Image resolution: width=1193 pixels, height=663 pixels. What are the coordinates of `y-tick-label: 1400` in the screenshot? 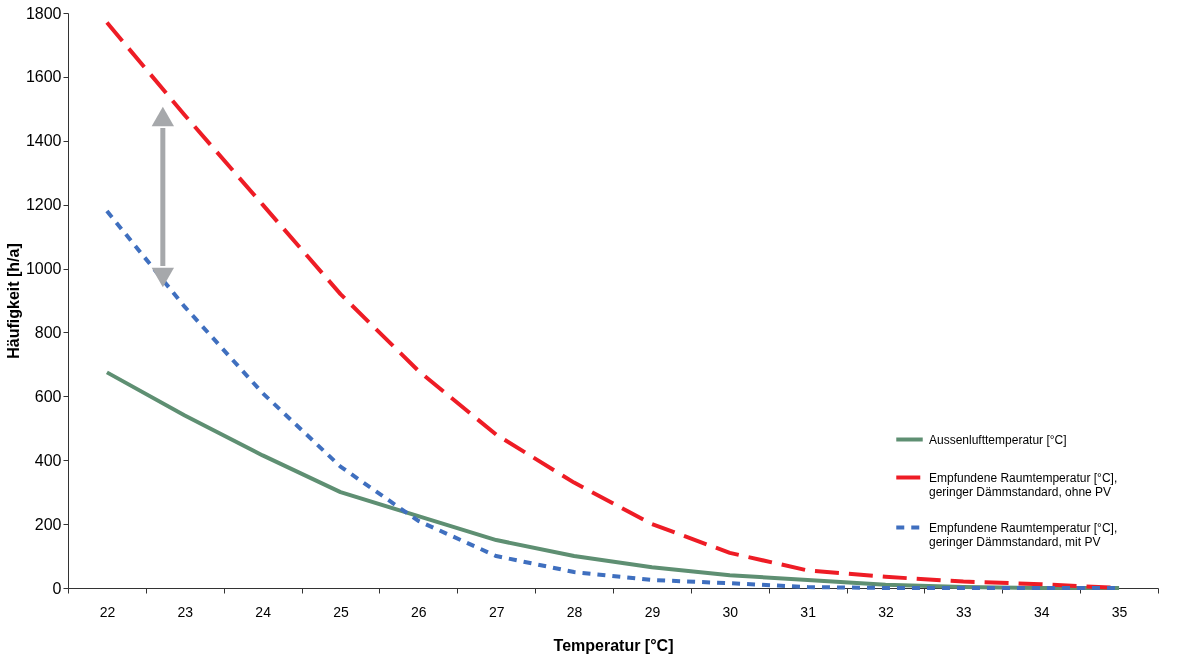 It's located at (43, 141).